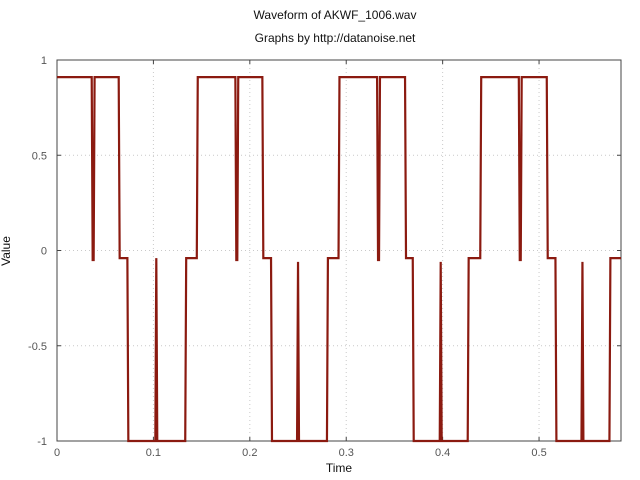 The height and width of the screenshot is (480, 640). I want to click on y-tick-label: 0, so click(44, 252).